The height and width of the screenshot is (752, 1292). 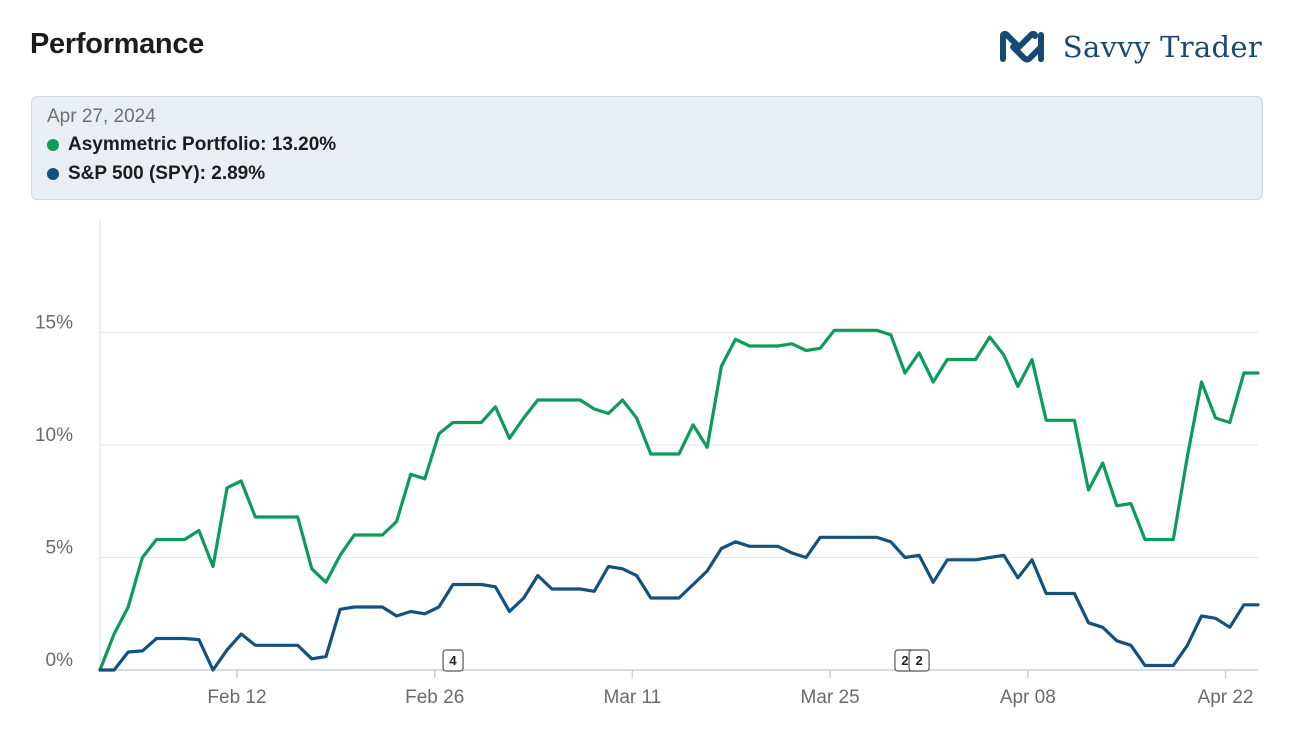 What do you see at coordinates (117, 44) in the screenshot?
I see `page-title: Performance` at bounding box center [117, 44].